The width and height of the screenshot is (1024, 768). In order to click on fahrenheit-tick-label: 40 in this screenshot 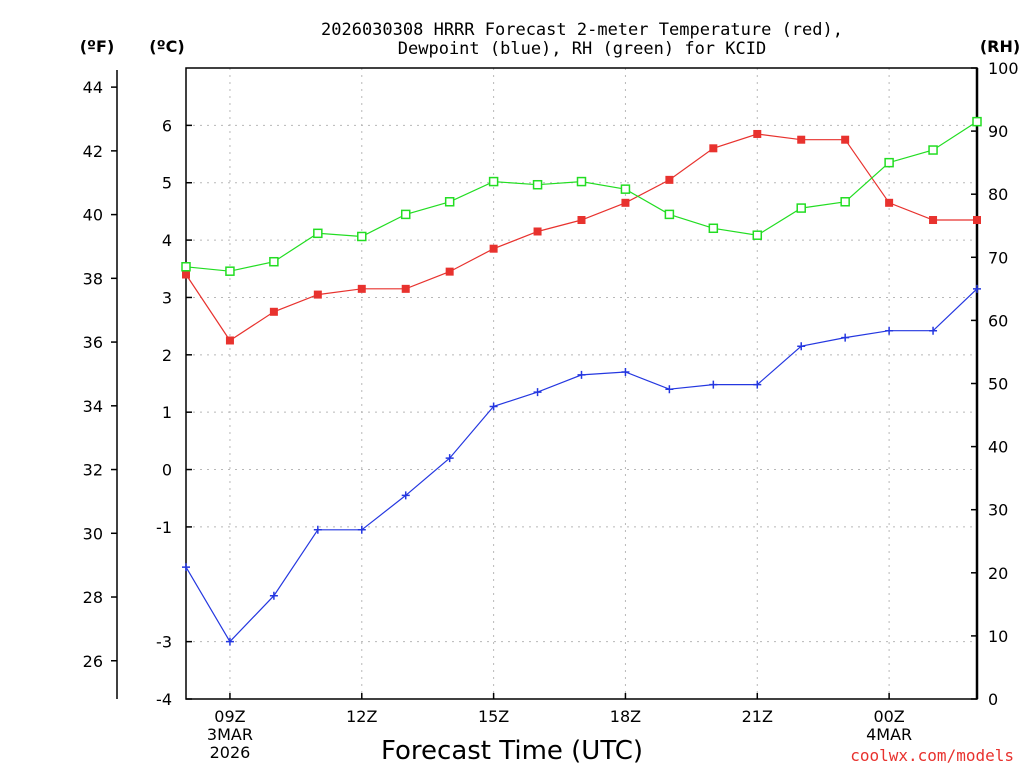, I will do `click(93, 215)`.